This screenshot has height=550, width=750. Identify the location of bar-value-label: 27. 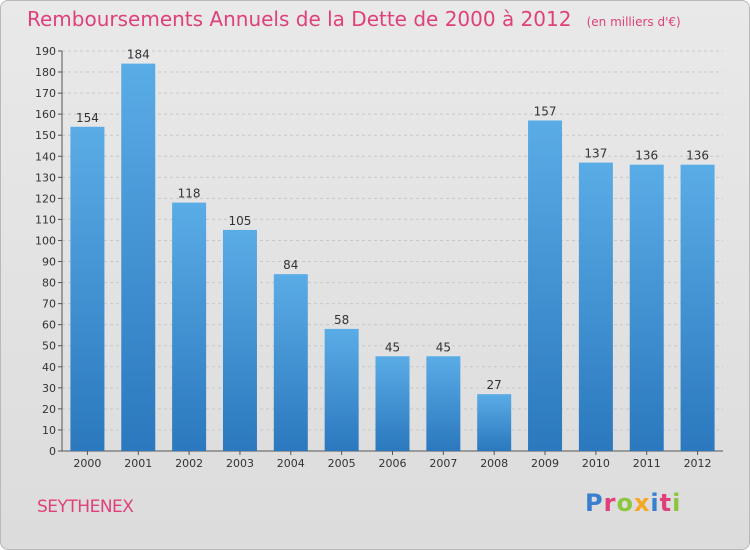
(494, 385).